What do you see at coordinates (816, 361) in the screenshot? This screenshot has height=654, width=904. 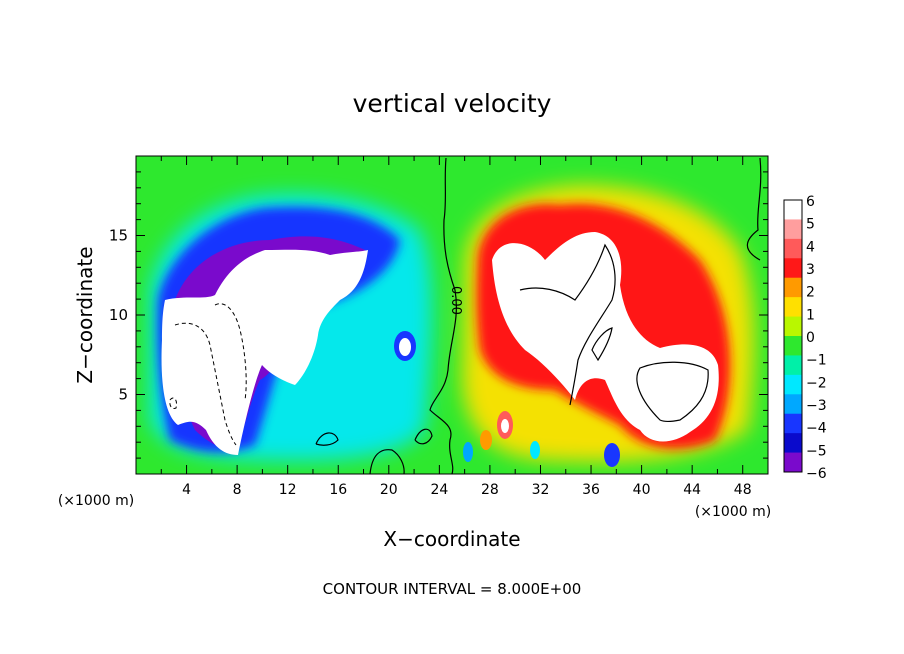 I see `colorbar-label: −1` at bounding box center [816, 361].